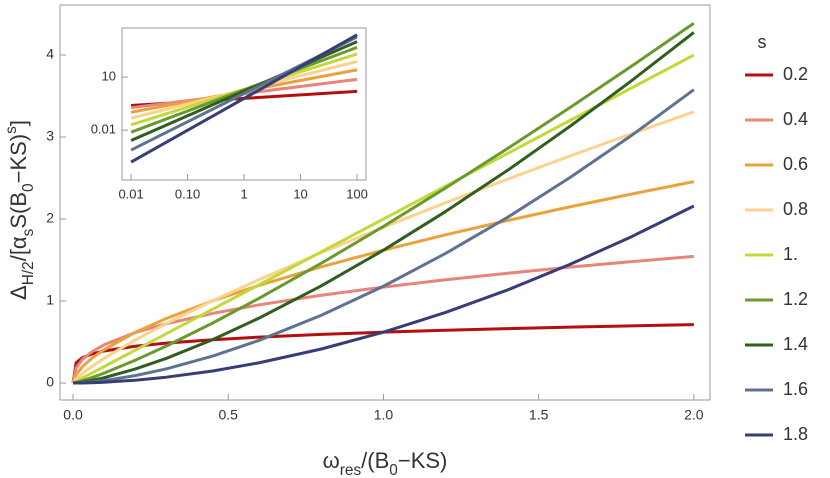 This screenshot has height=478, width=830. Describe the element at coordinates (50, 136) in the screenshot. I see `y-tick-label: 3` at that location.